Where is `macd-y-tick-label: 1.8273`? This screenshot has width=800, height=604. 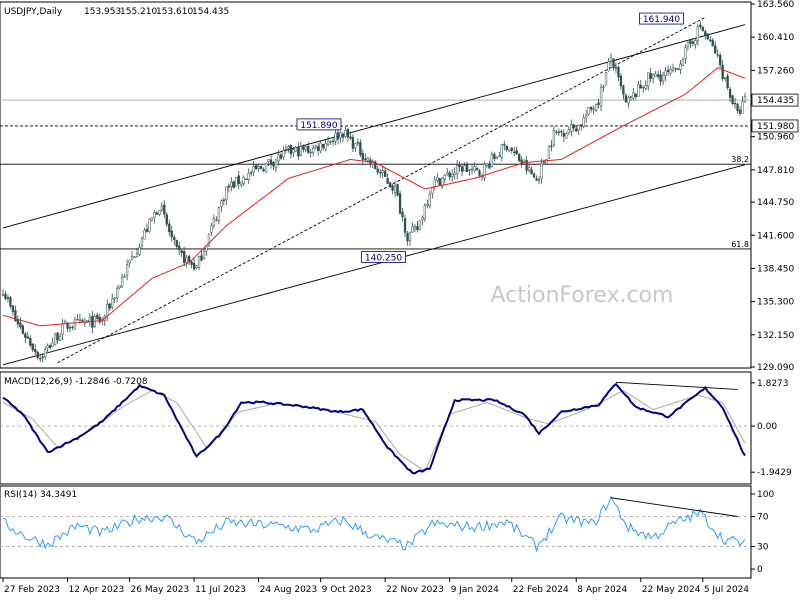 macd-y-tick-label: 1.8273 is located at coordinates (773, 384).